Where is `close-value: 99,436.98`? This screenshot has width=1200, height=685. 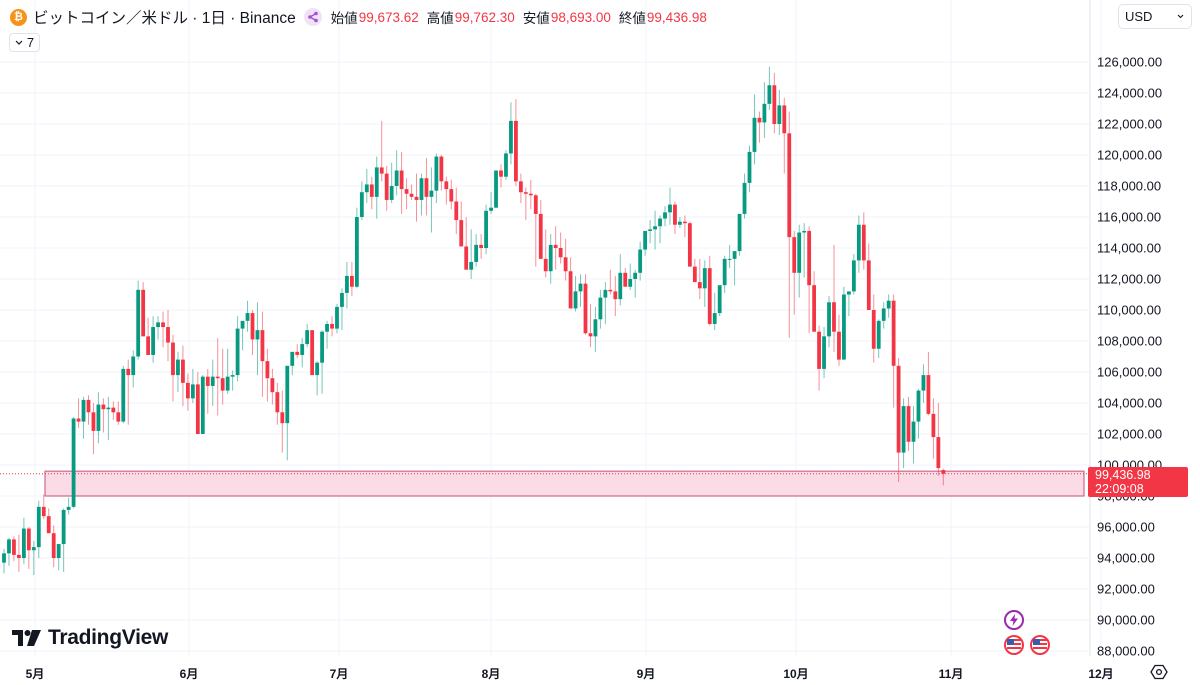
close-value: 99,436.98 is located at coordinates (676, 17).